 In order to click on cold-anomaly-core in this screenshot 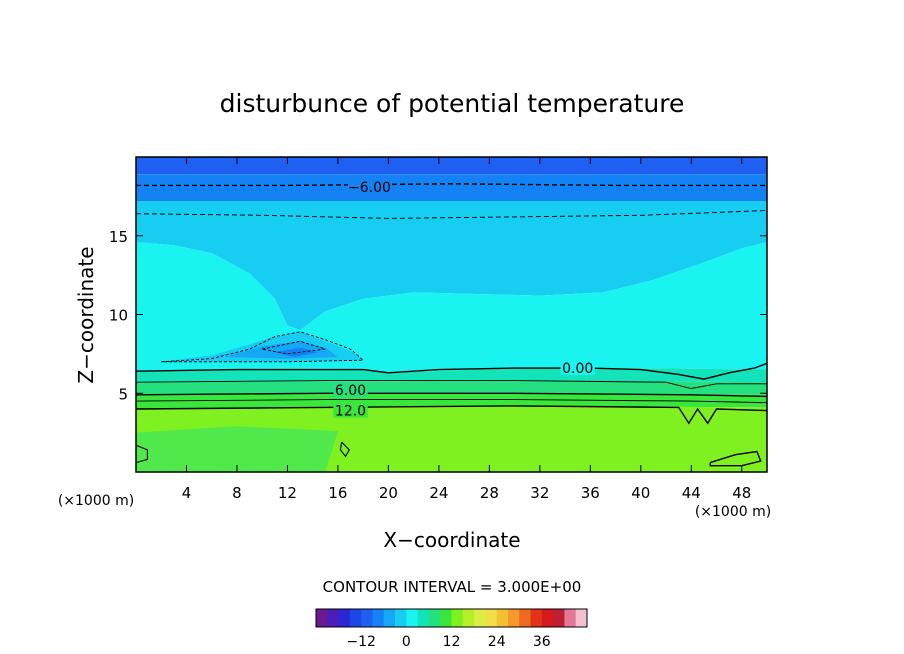, I will do `click(281, 350)`.